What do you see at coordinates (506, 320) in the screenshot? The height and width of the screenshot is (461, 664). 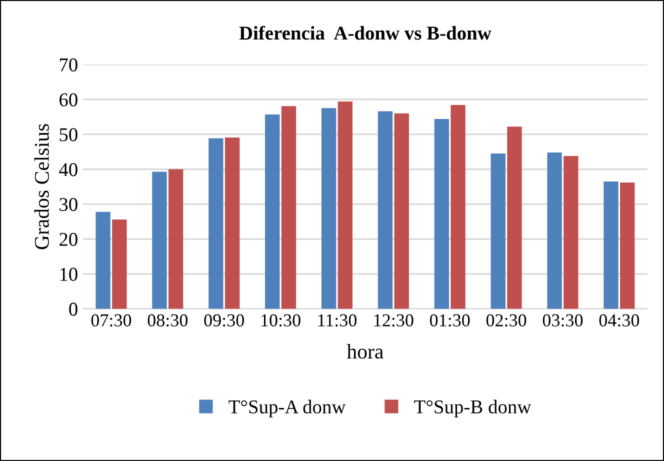 I see `x-tick-label: 02:30` at bounding box center [506, 320].